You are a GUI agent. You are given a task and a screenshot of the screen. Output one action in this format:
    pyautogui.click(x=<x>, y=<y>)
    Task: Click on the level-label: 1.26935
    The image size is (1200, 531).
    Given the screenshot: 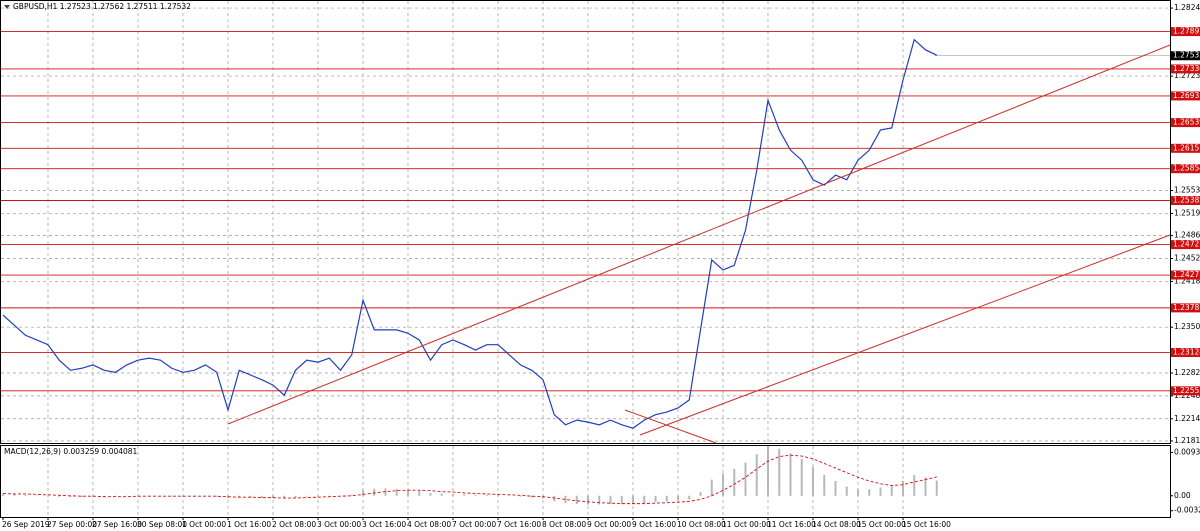 What is the action you would take?
    pyautogui.click(x=1186, y=95)
    